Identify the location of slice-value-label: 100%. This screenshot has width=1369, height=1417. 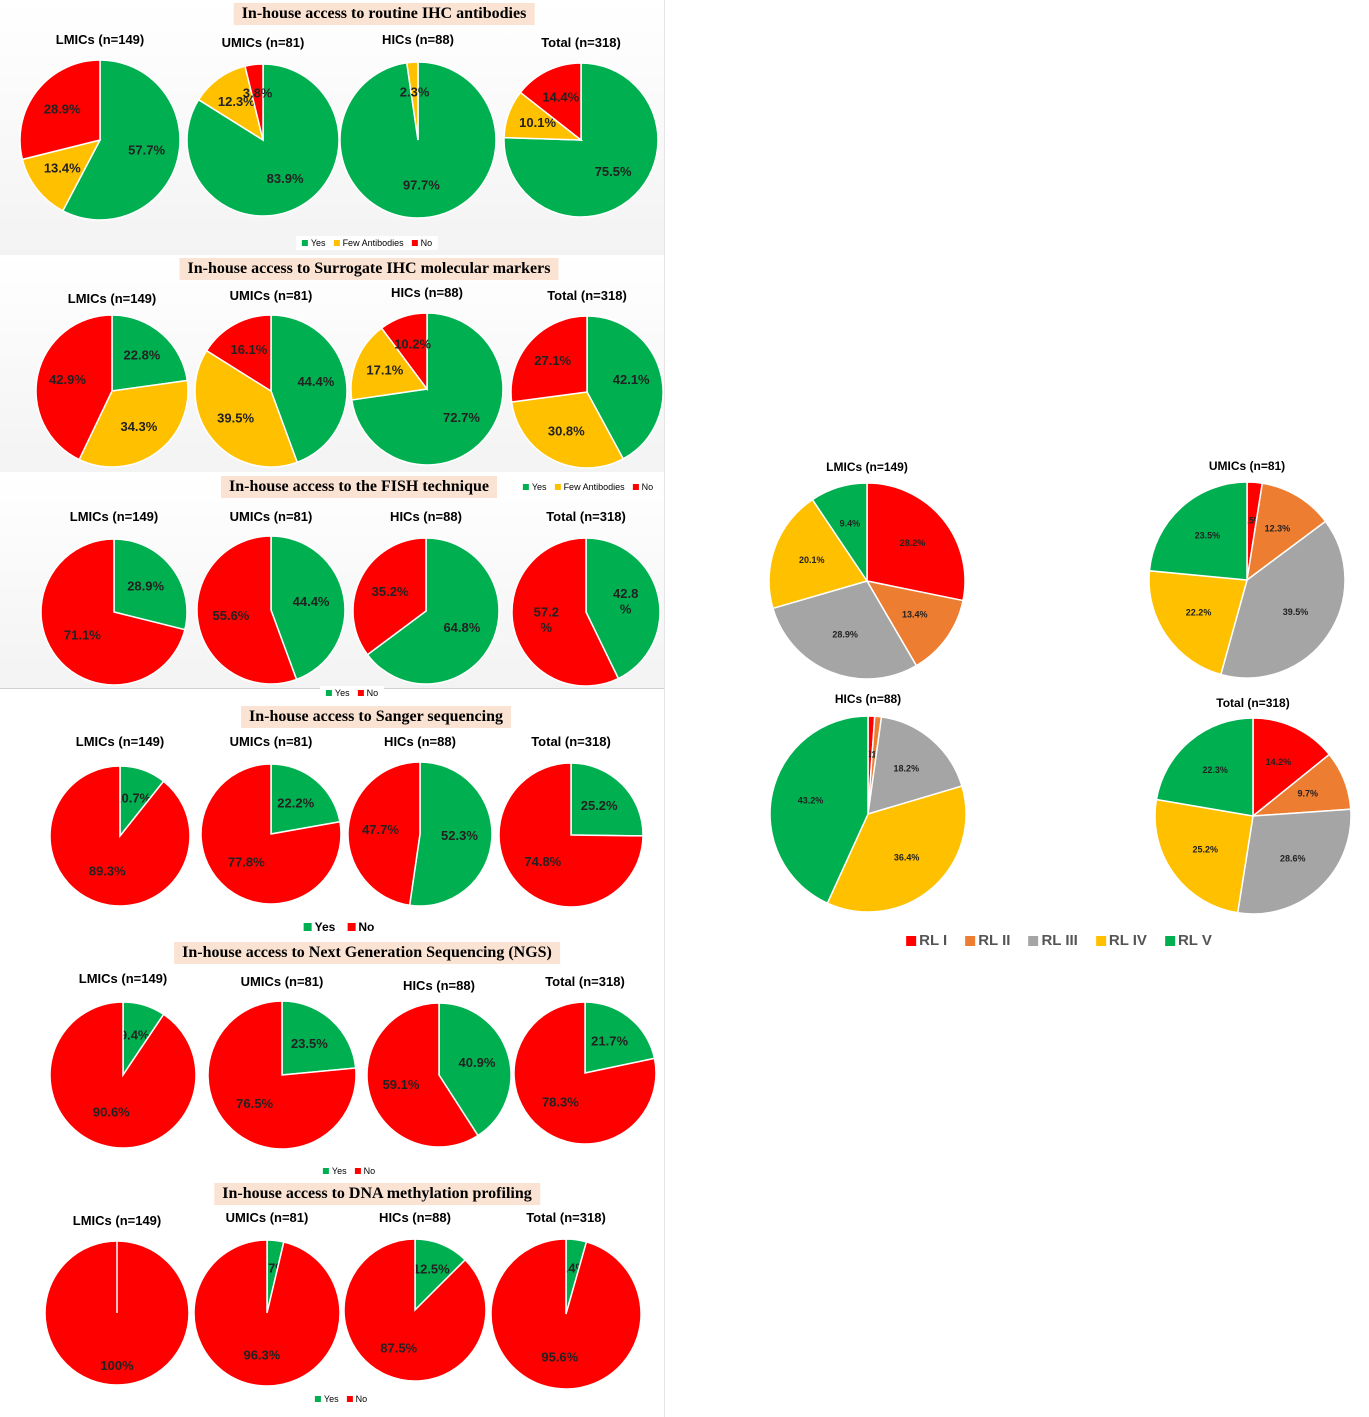
(117, 1365).